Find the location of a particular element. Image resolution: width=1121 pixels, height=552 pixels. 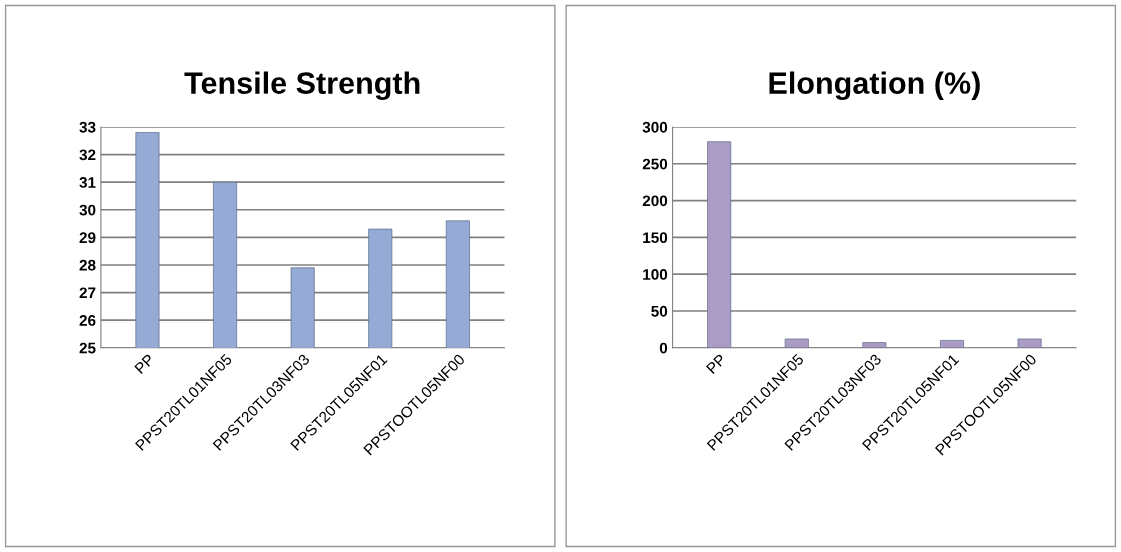

y-tick-label: 26 is located at coordinates (87, 320).